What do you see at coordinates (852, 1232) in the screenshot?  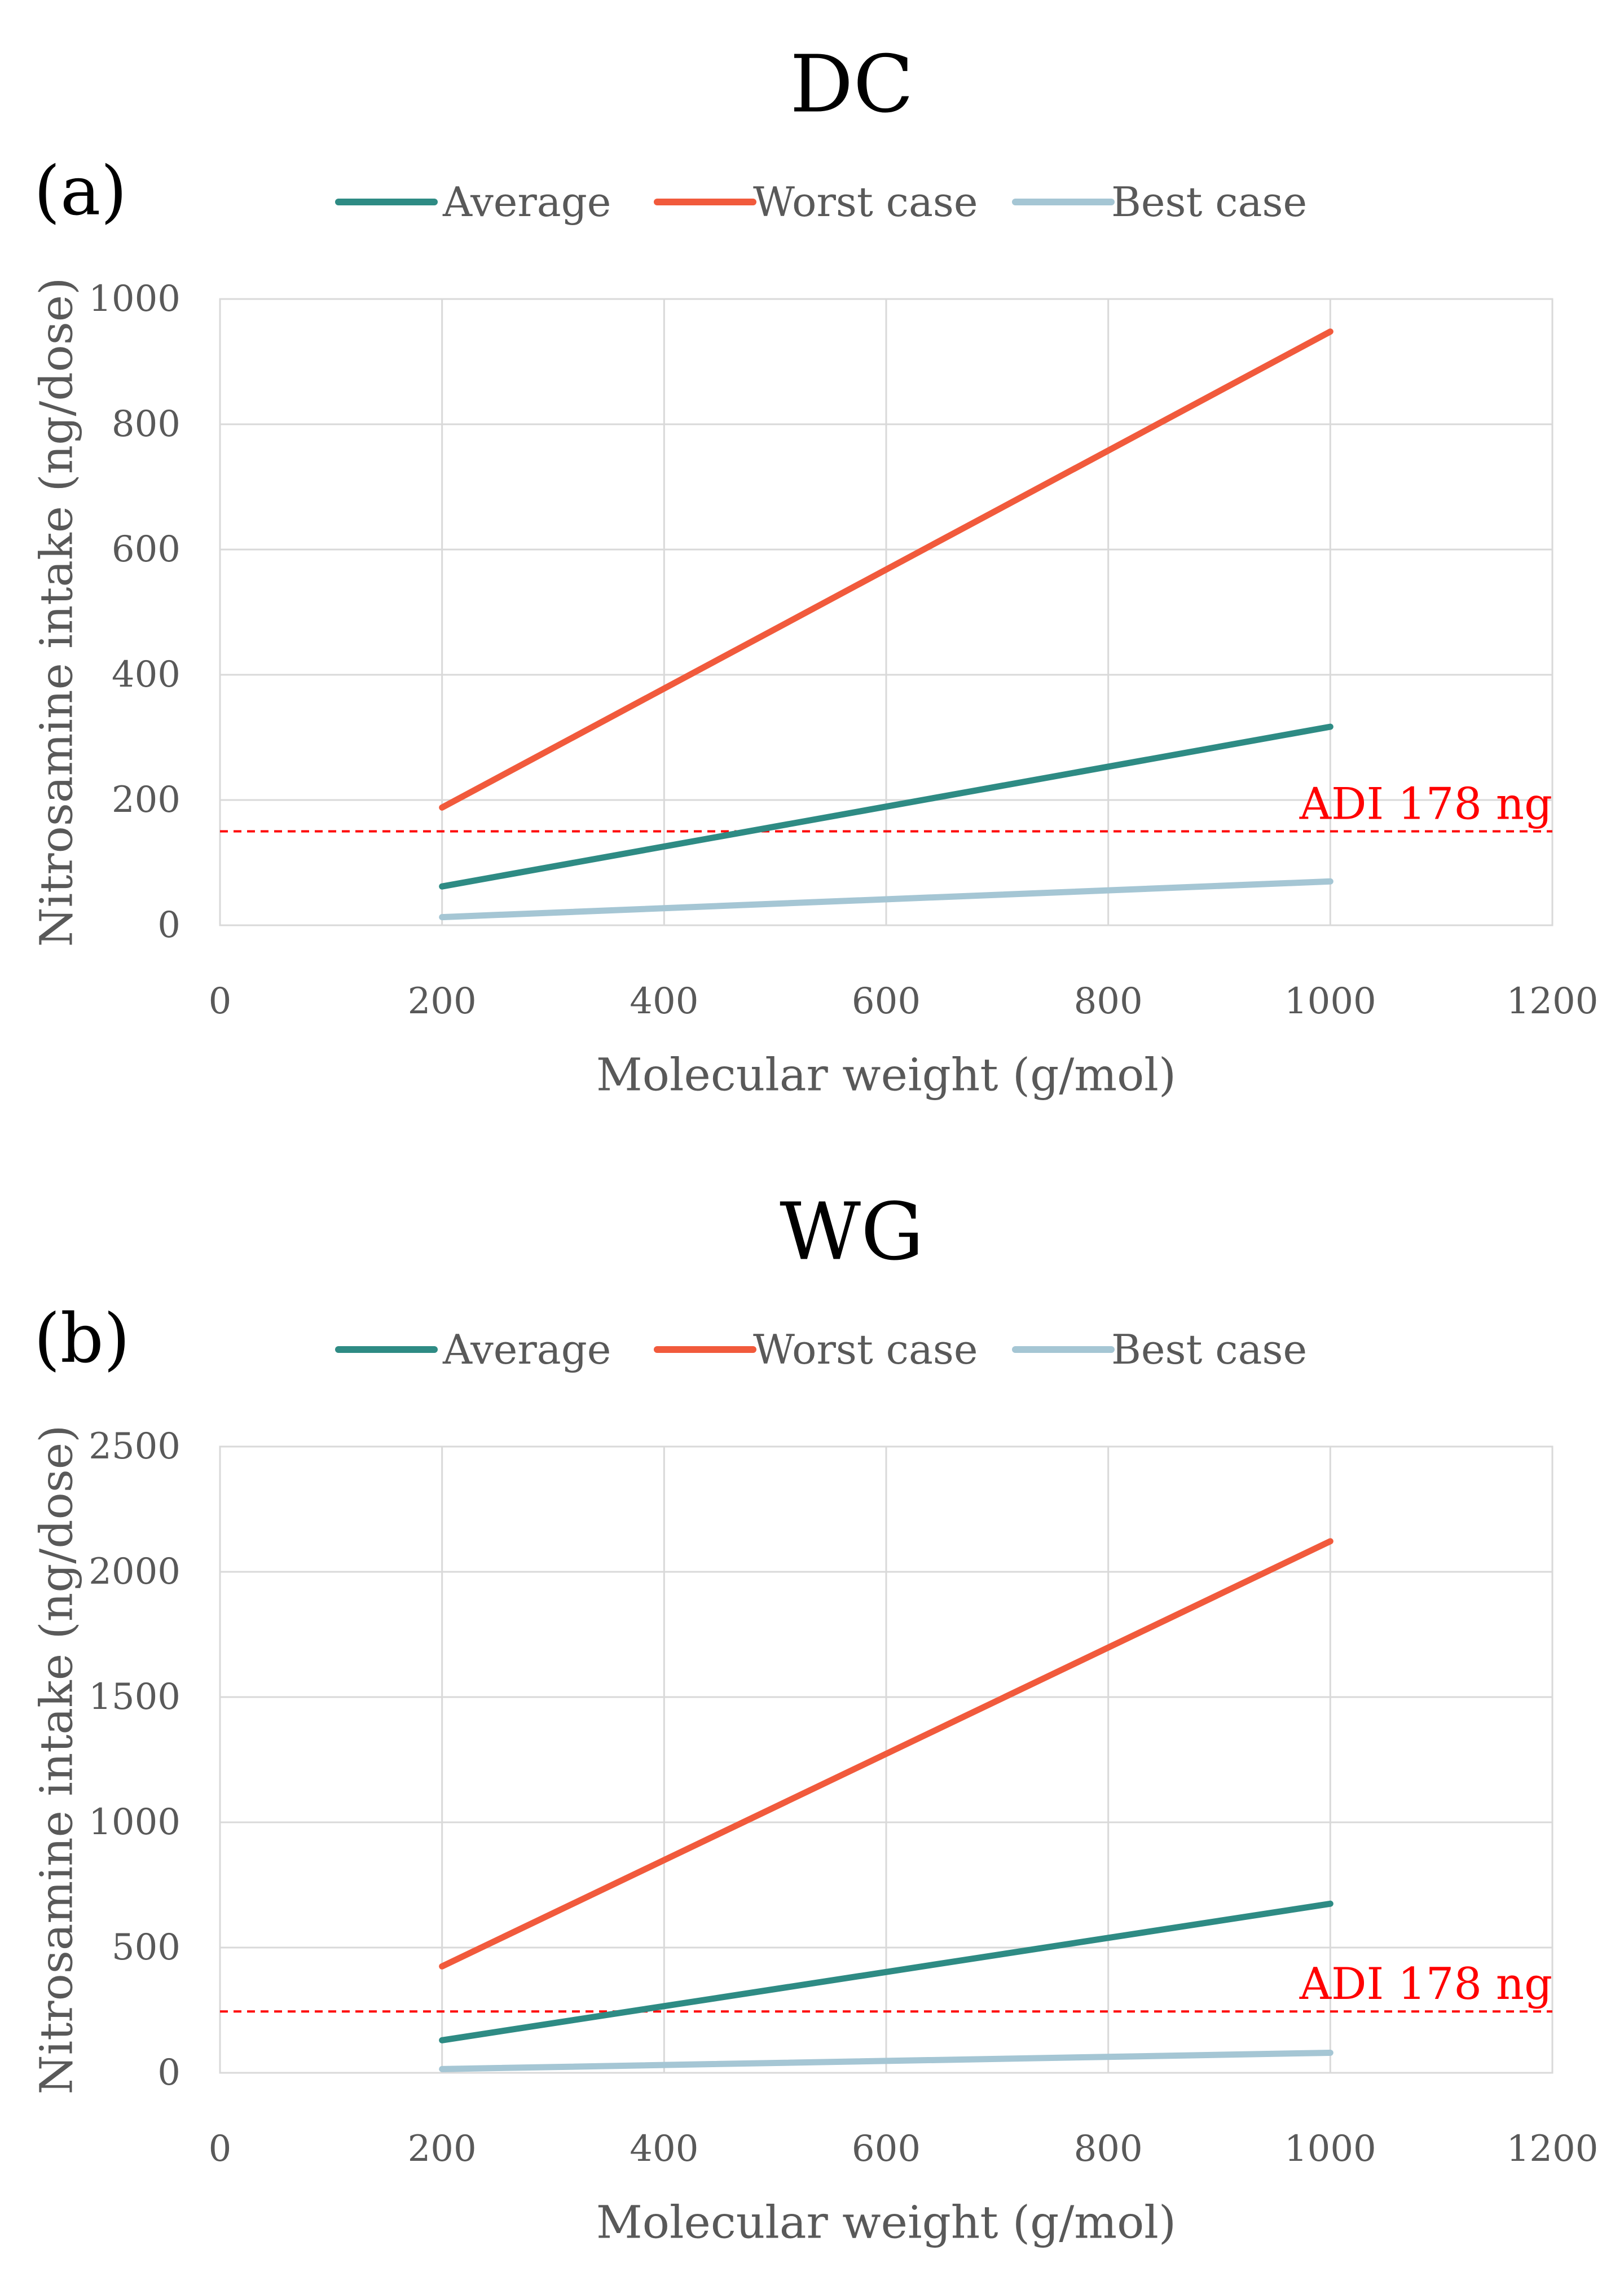 I see `chart-title: WG` at bounding box center [852, 1232].